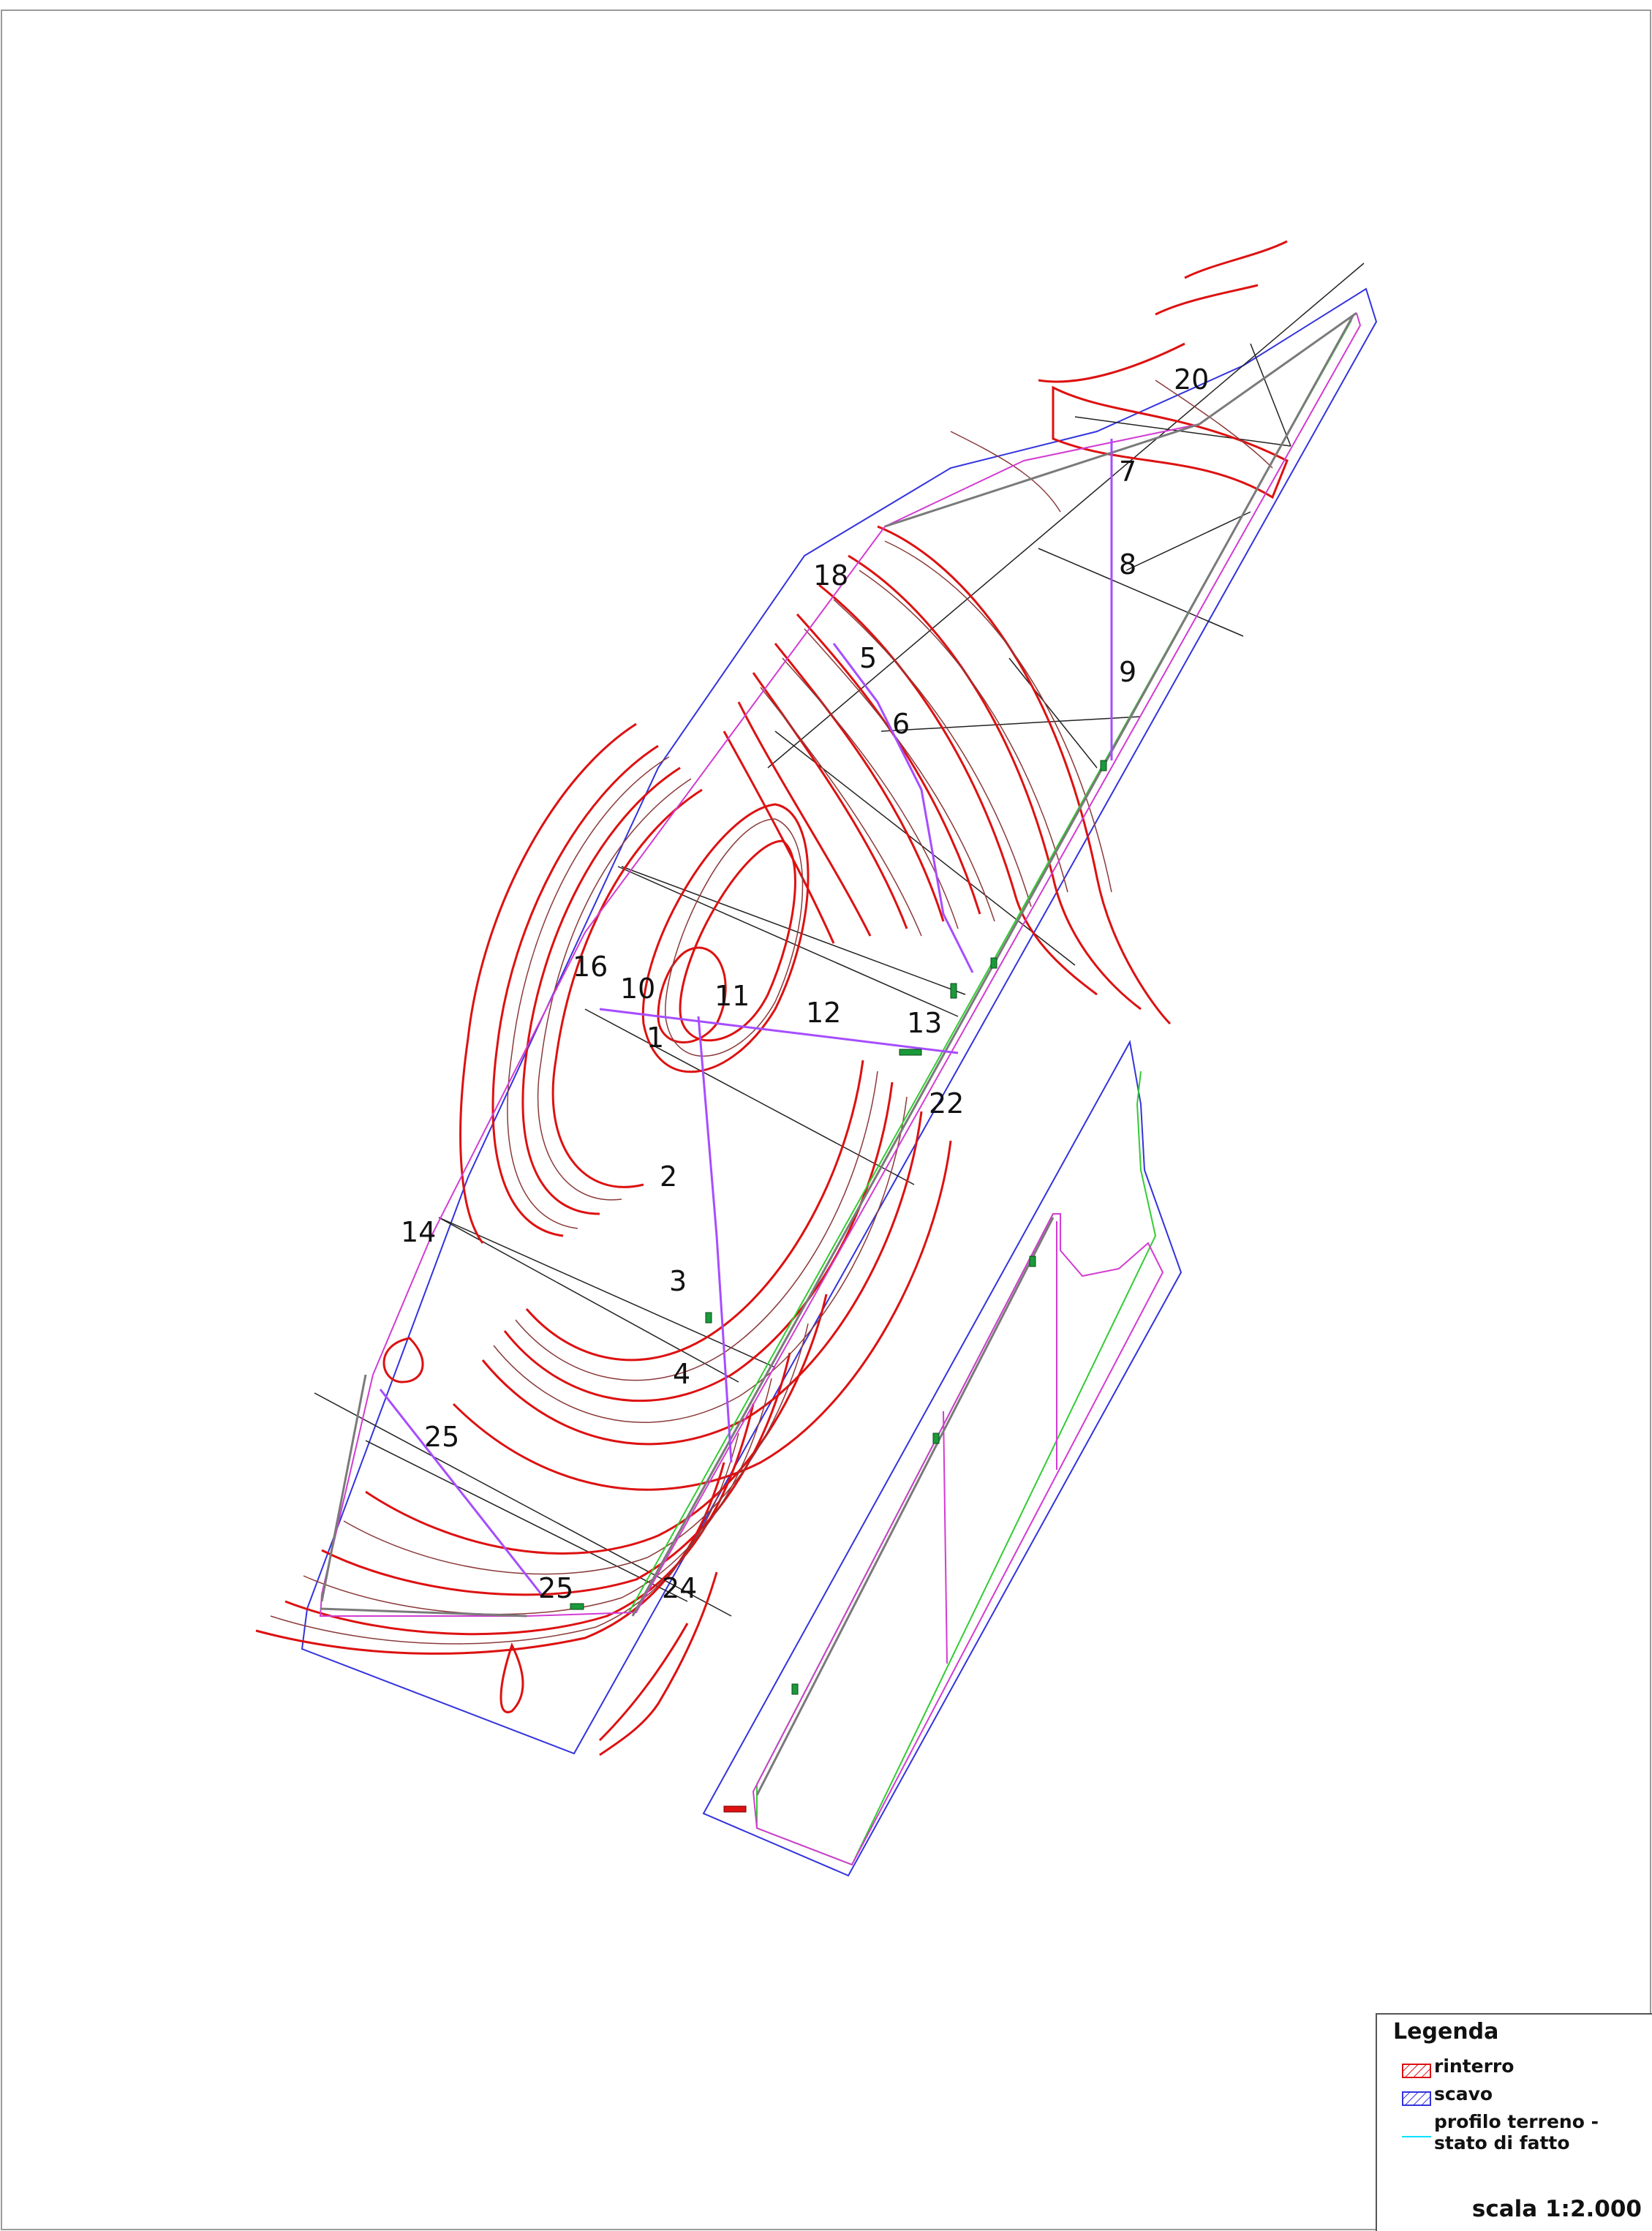  I want to click on section-label-7: 7, so click(1127, 472).